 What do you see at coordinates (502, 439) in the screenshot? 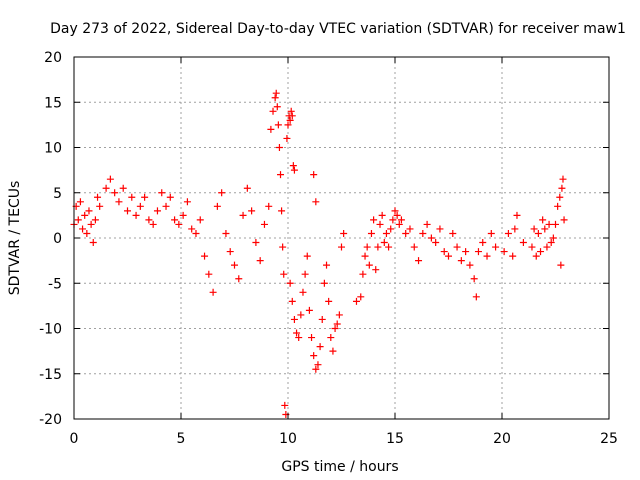
I see `x-tick-label: 20` at bounding box center [502, 439].